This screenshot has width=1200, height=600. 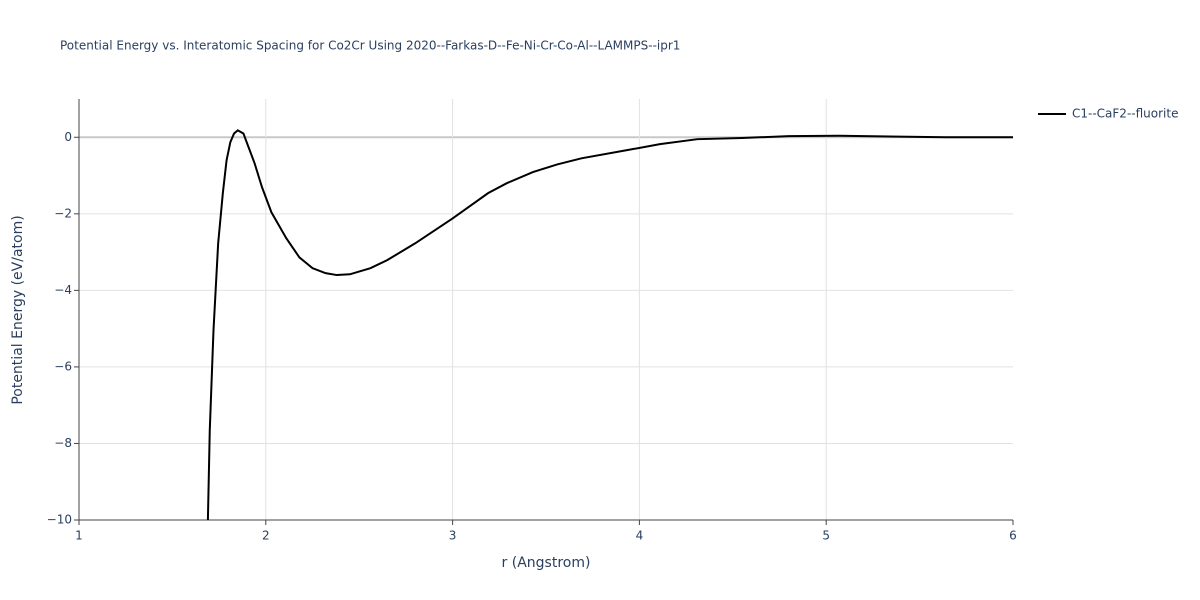 What do you see at coordinates (63, 290) in the screenshot?
I see `y-tick-label: −4` at bounding box center [63, 290].